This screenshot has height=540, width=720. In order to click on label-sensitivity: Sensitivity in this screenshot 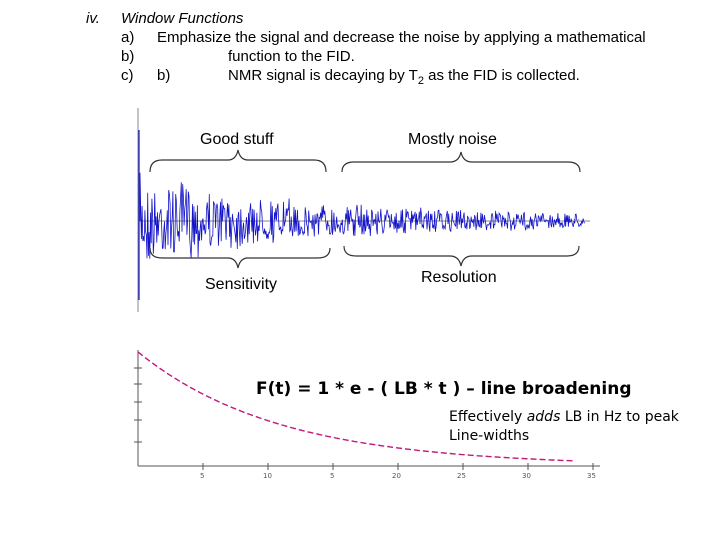, I will do `click(241, 284)`.